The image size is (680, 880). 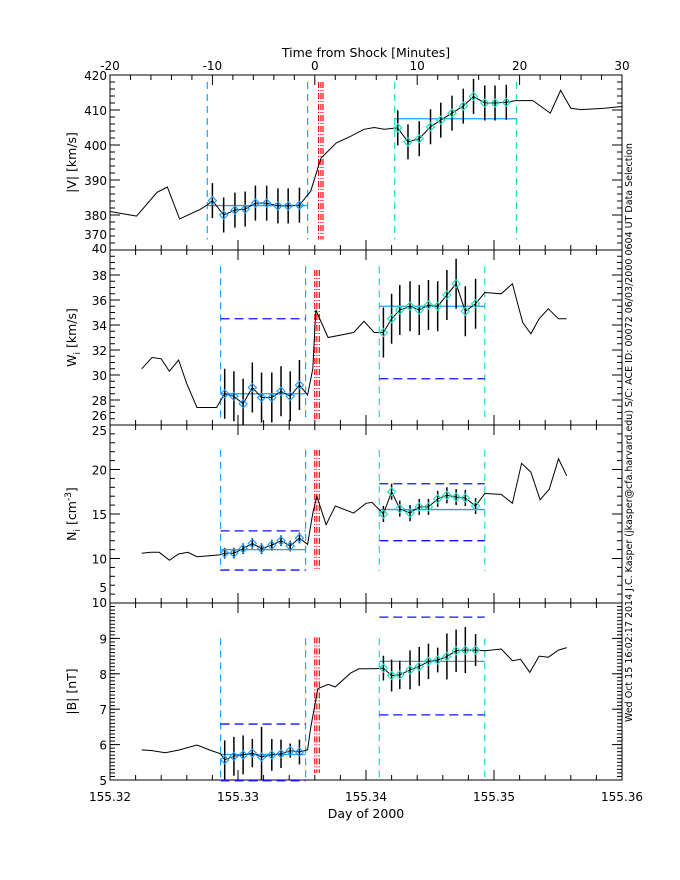 I want to click on y-tick-label: 30, so click(x=99, y=376).